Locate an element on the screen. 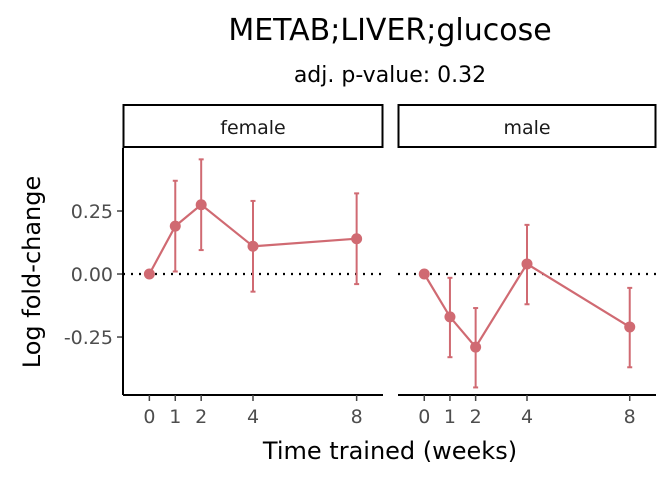 Image resolution: width=672 pixels, height=480 pixels. y-axis-ticks: -0.25 0.00 0.25 is located at coordinates (93, 275).